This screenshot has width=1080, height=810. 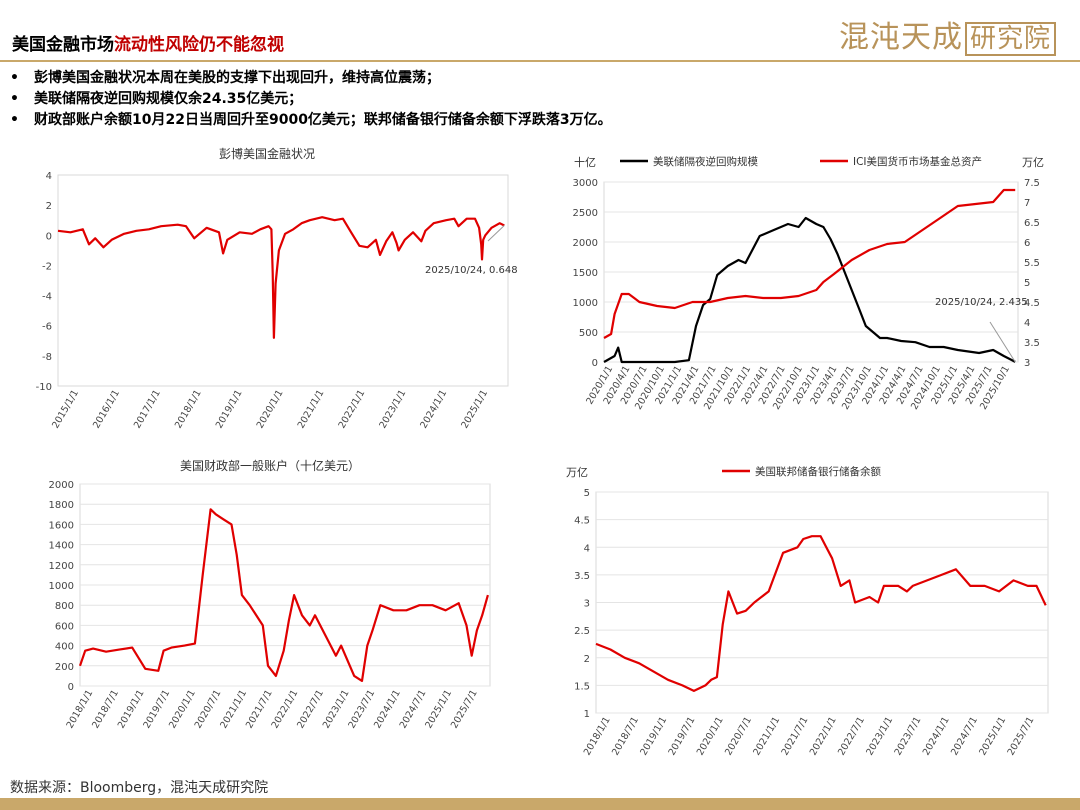 What do you see at coordinates (964, 736) in the screenshot?
I see `x-tick-label: 2024/7/1` at bounding box center [964, 736].